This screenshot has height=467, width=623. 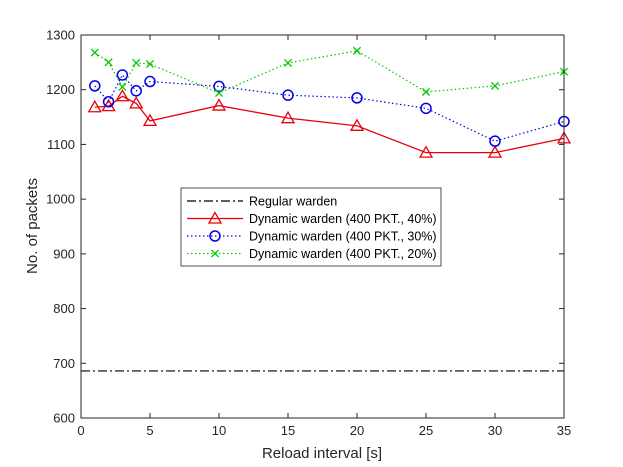 What do you see at coordinates (293, 201) in the screenshot?
I see `legend-label: Regular warden` at bounding box center [293, 201].